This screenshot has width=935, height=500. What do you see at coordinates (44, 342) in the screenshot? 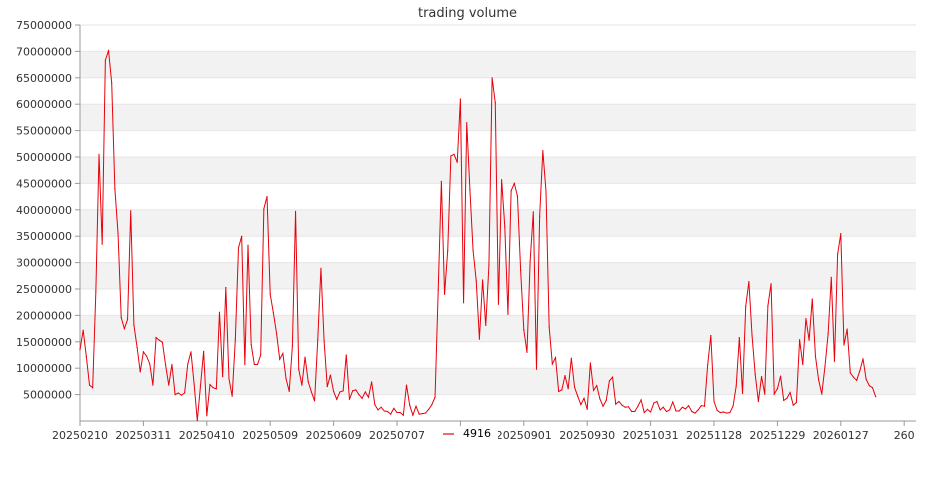
I see `y-tick-label: 15000000` at bounding box center [44, 342].